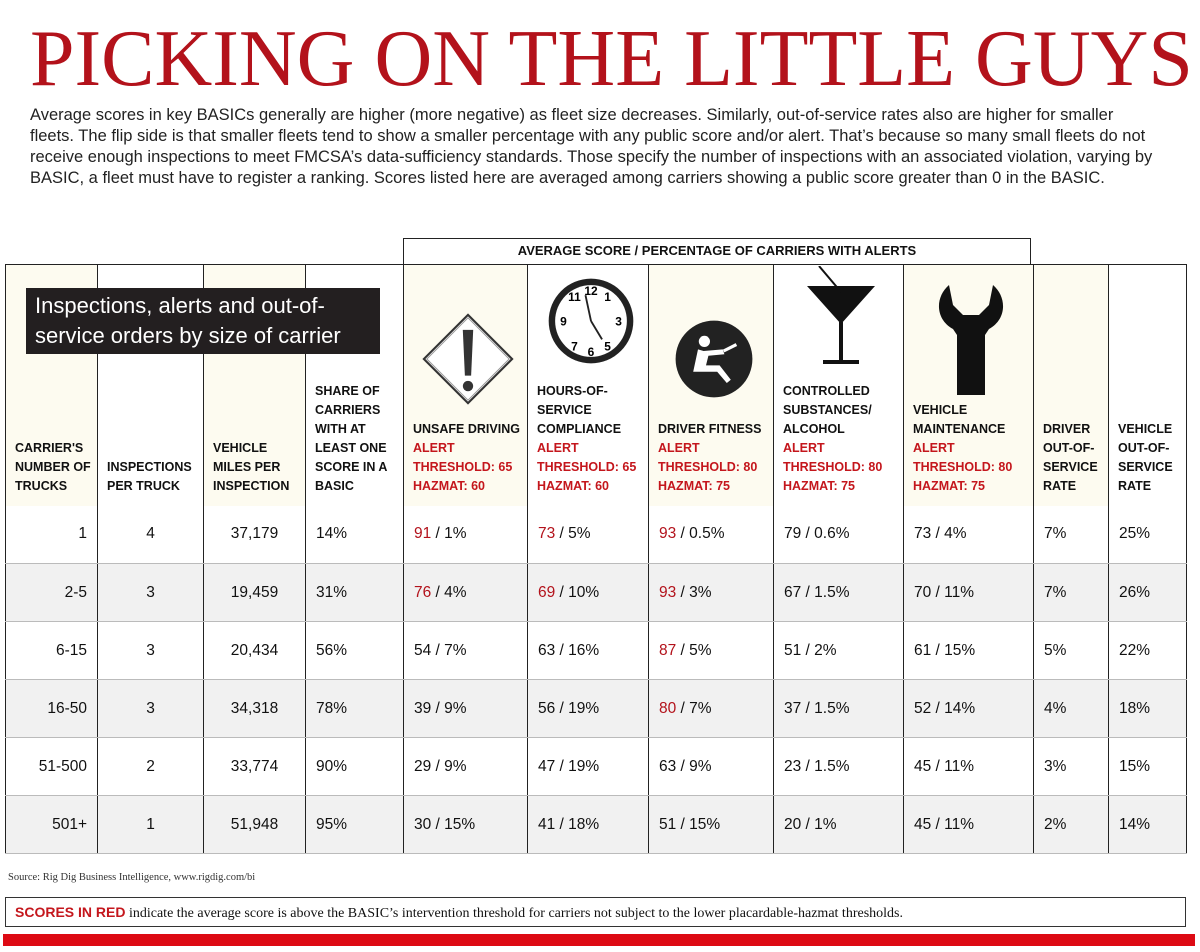  Describe the element at coordinates (584, 650) in the screenshot. I see `alert-percent: 16%` at that location.